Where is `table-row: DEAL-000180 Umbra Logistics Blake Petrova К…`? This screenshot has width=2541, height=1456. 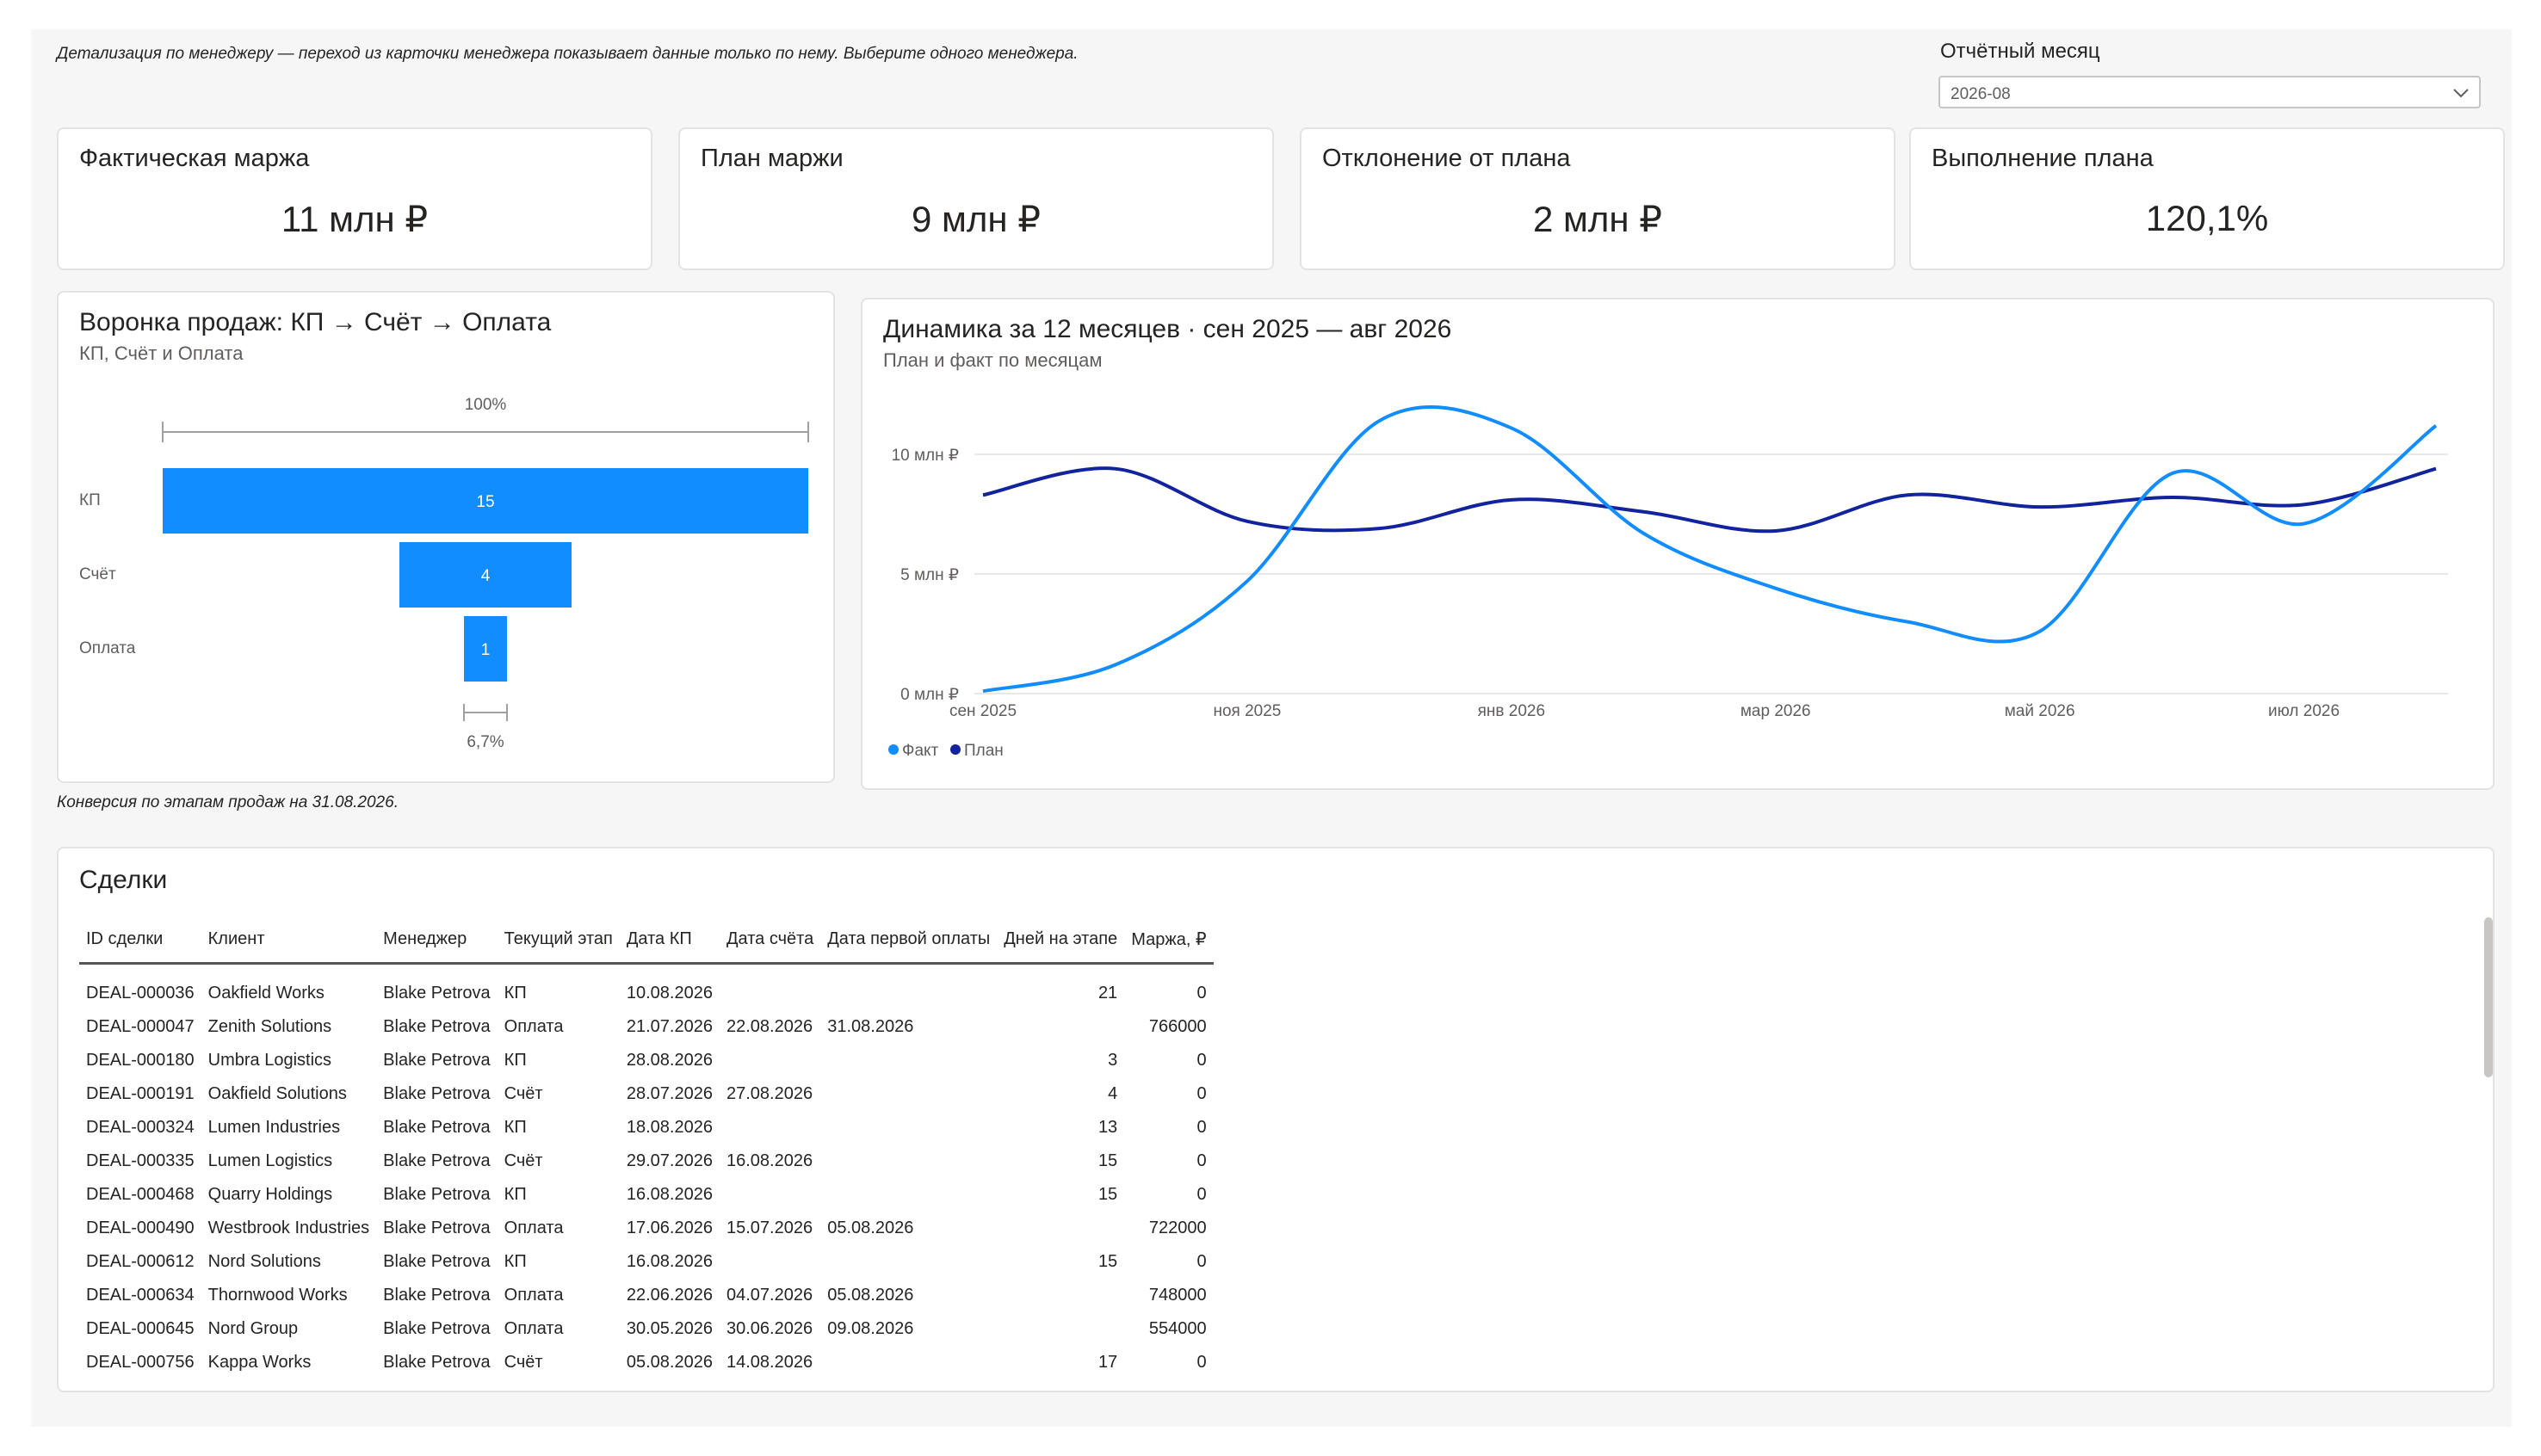 table-row: DEAL-000180 Umbra Logistics Blake Petrova К… is located at coordinates (646, 1061).